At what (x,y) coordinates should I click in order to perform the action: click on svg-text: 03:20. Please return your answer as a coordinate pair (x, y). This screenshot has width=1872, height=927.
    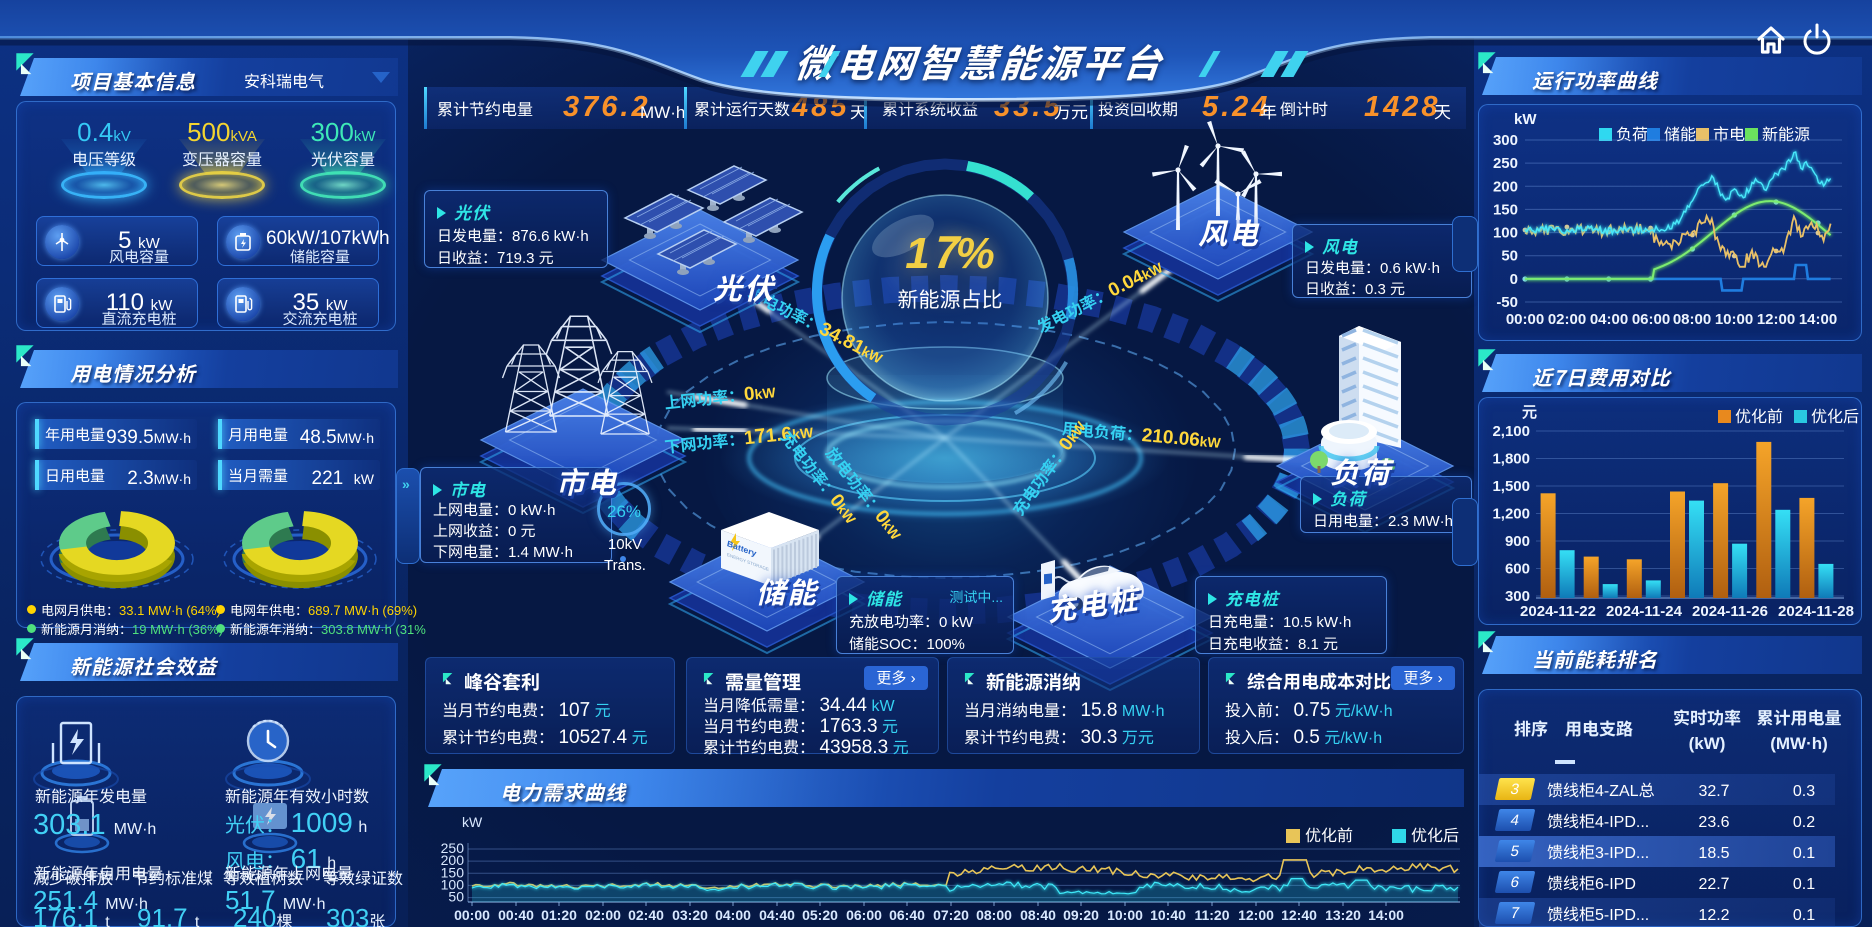
    Looking at the image, I should click on (690, 915).